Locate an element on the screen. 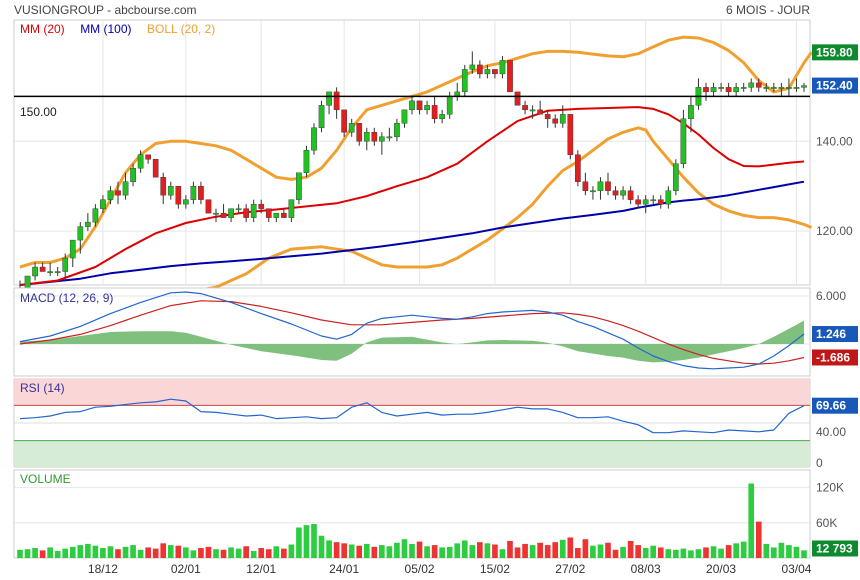 This screenshot has height=580, width=860. rsi-y-tick: 0 is located at coordinates (819, 463).